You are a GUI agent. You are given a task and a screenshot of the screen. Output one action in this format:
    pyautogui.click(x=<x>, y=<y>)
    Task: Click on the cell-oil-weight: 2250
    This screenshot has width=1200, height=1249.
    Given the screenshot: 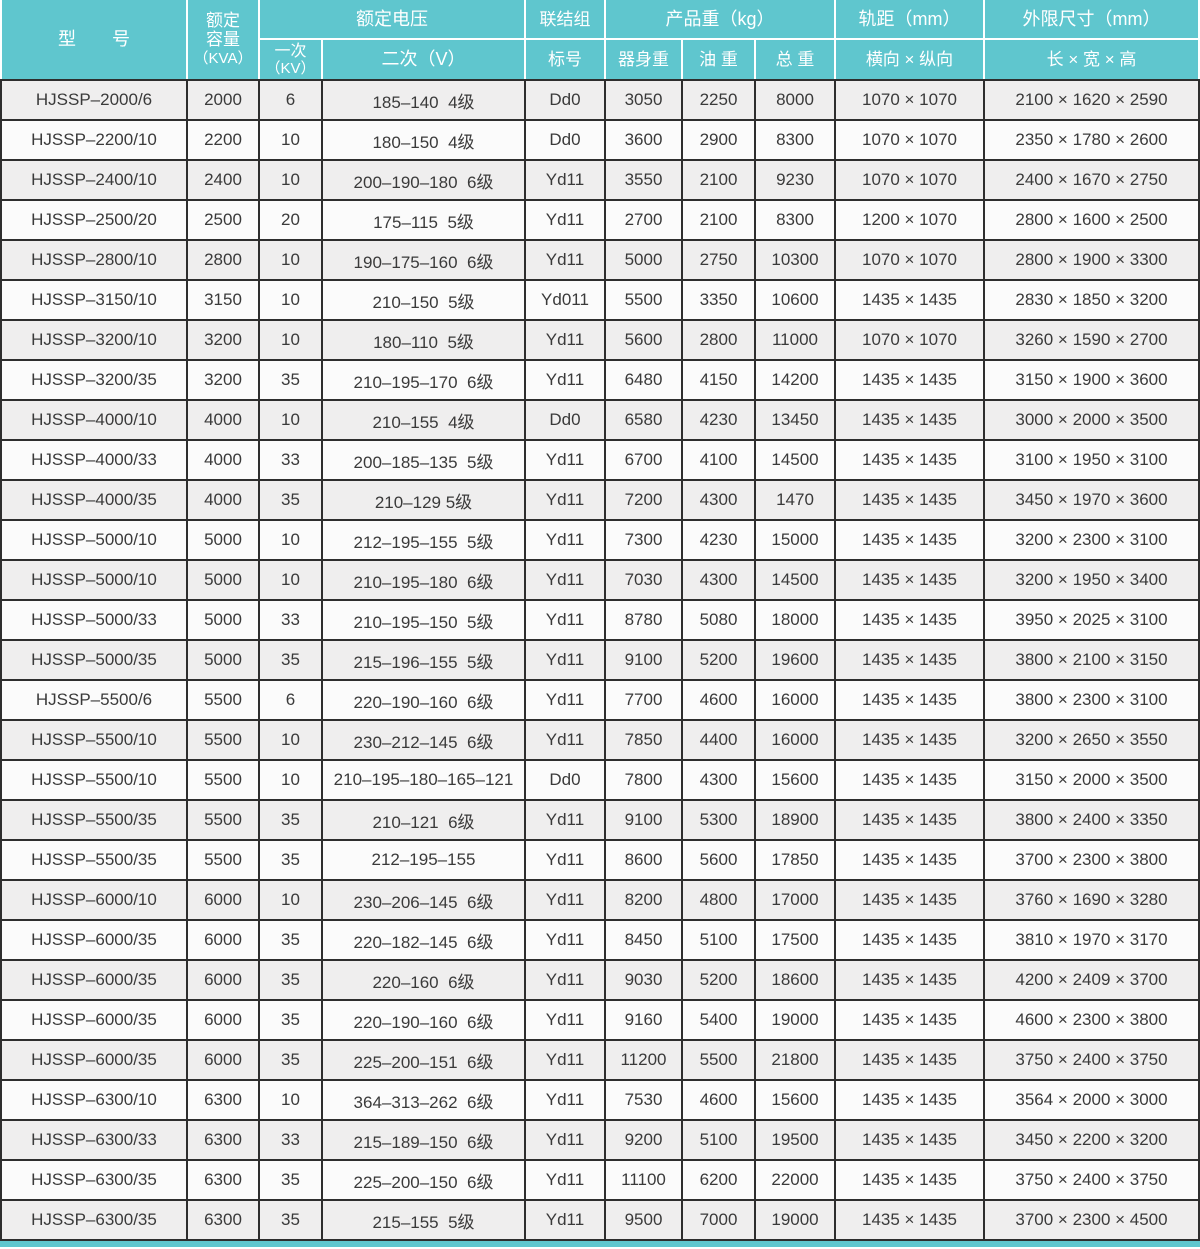 What is the action you would take?
    pyautogui.click(x=718, y=100)
    